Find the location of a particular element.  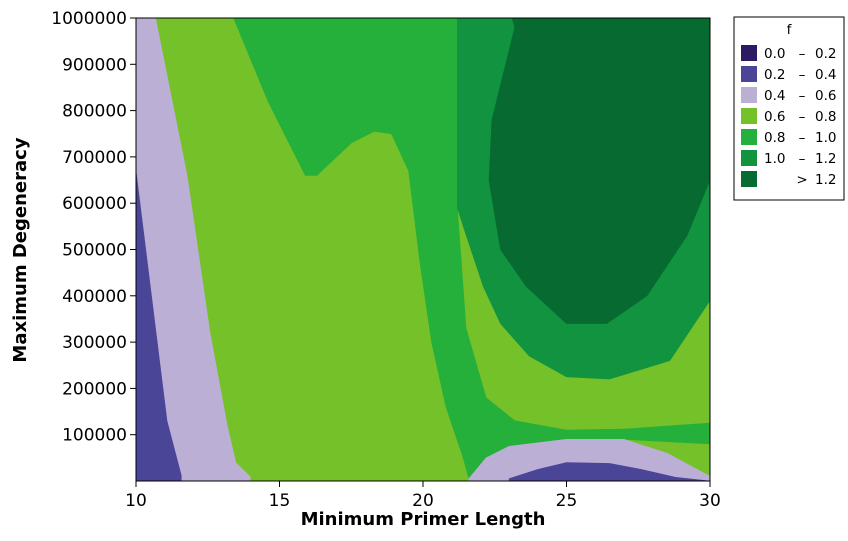

y-tick-label-0: 100000 is located at coordinates (94, 436).